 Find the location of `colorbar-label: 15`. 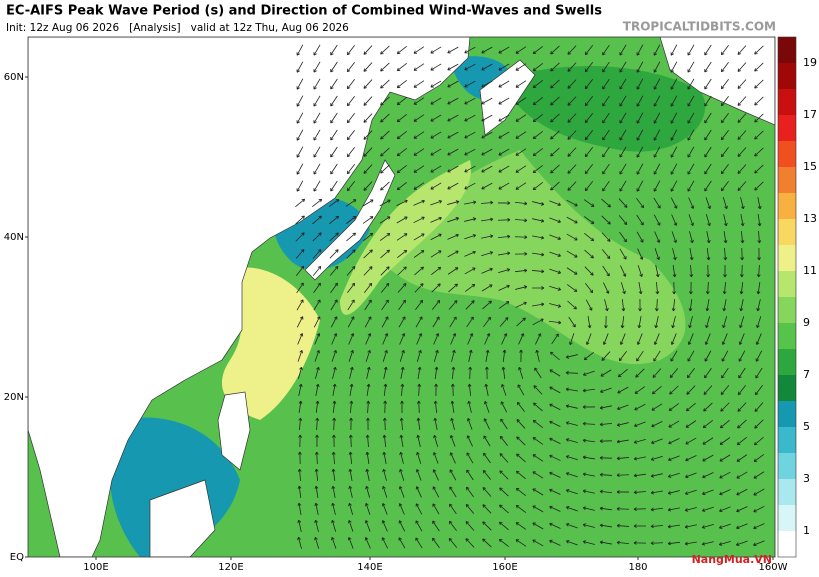

colorbar-label: 15 is located at coordinates (810, 166).